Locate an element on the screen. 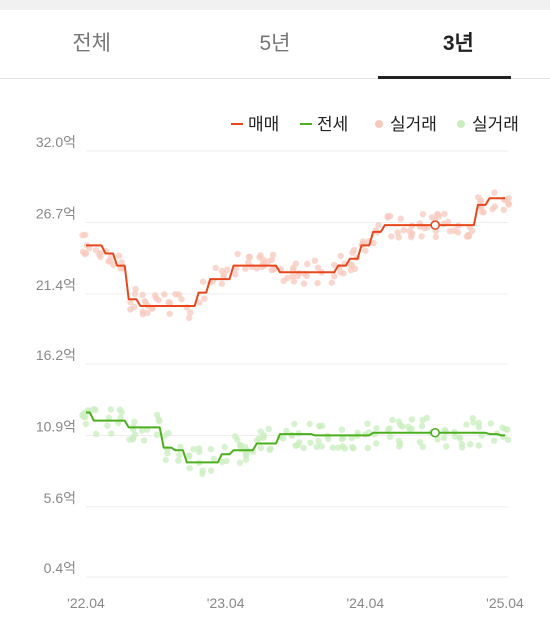 The width and height of the screenshot is (550, 634). tab-all: 전체 is located at coordinates (91, 43).